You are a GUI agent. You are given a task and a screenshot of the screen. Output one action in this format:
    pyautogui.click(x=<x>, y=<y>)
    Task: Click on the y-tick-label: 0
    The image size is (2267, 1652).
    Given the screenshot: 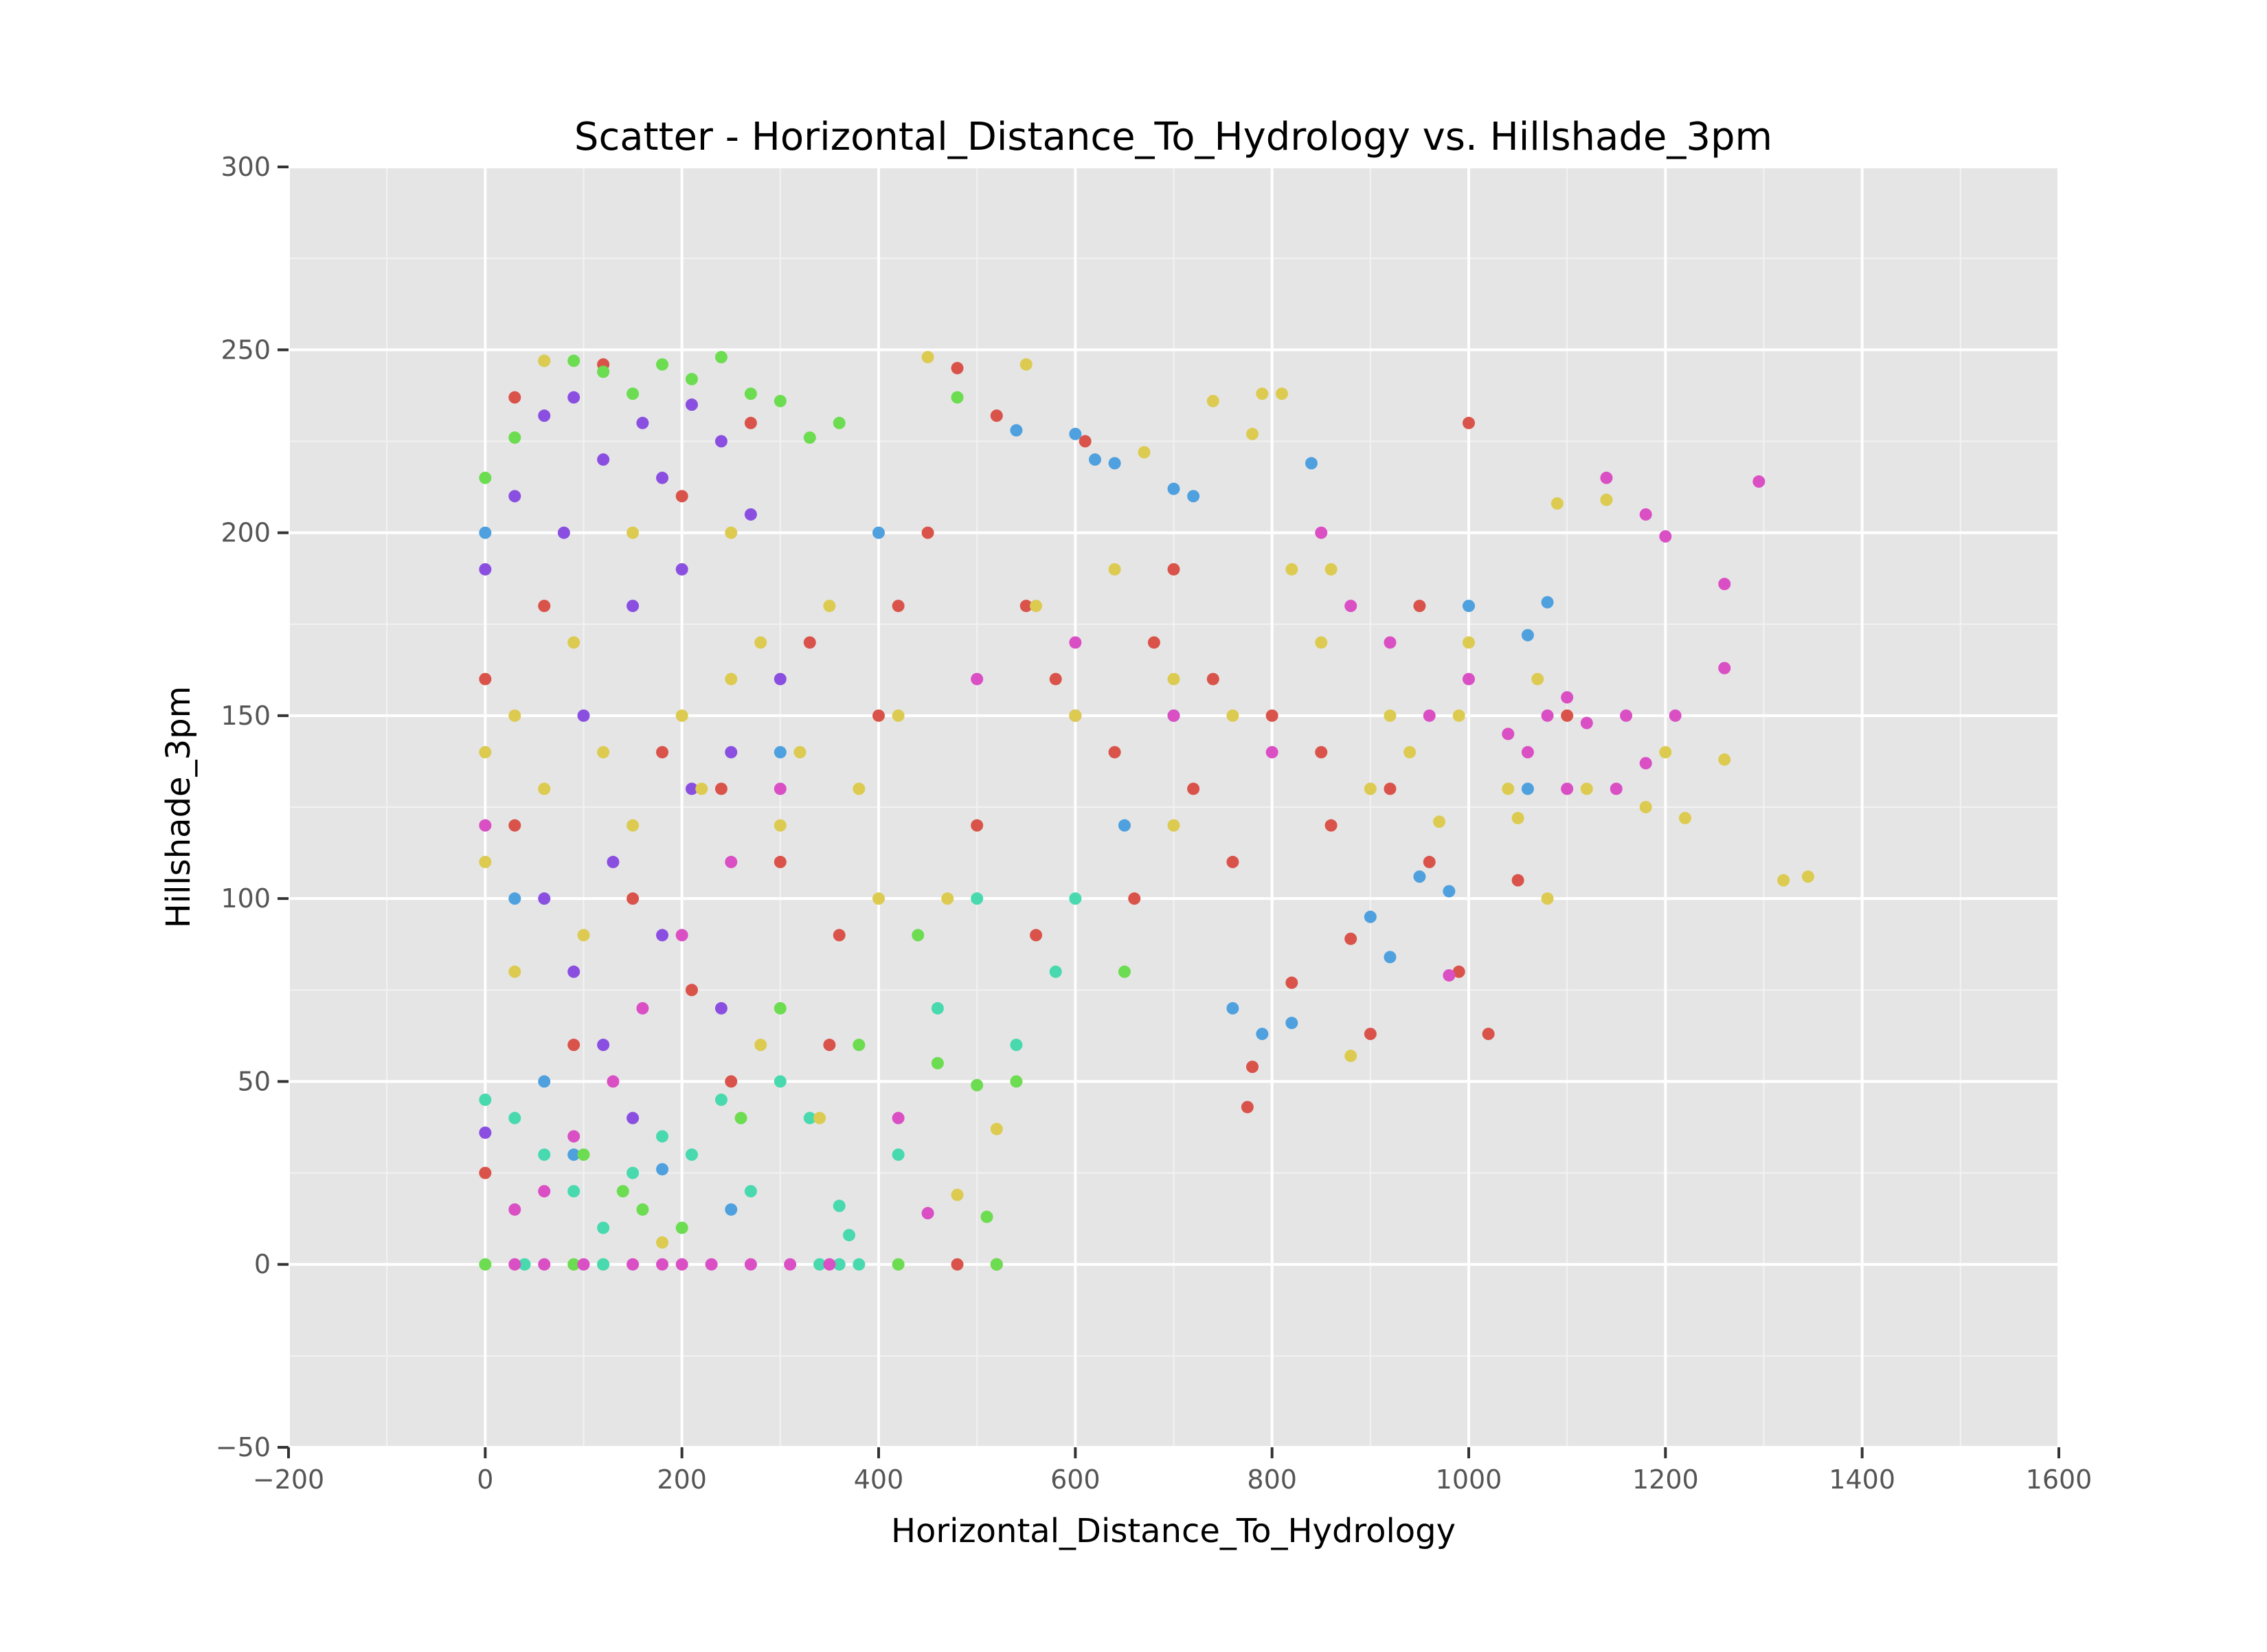 What is the action you would take?
    pyautogui.click(x=262, y=1264)
    